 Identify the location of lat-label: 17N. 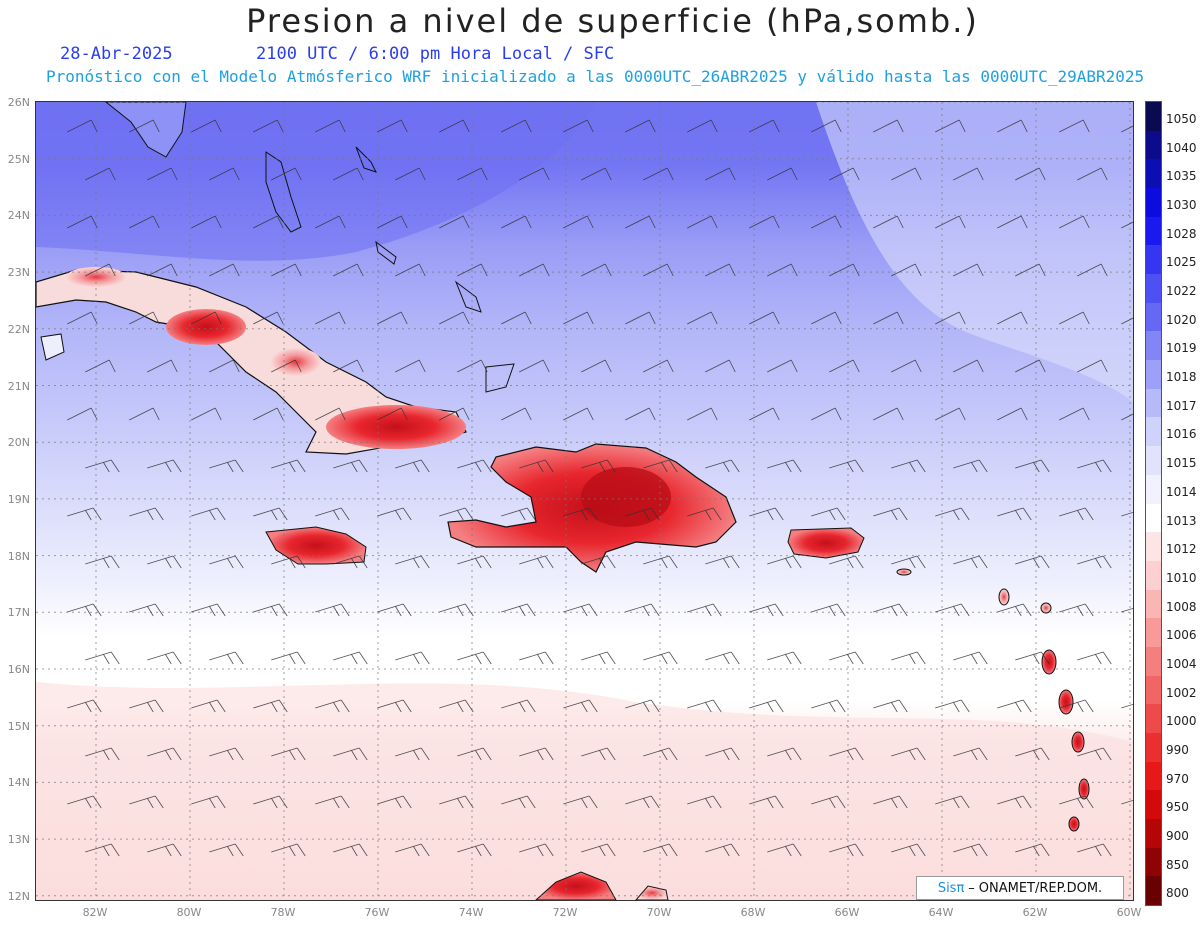
(18, 613).